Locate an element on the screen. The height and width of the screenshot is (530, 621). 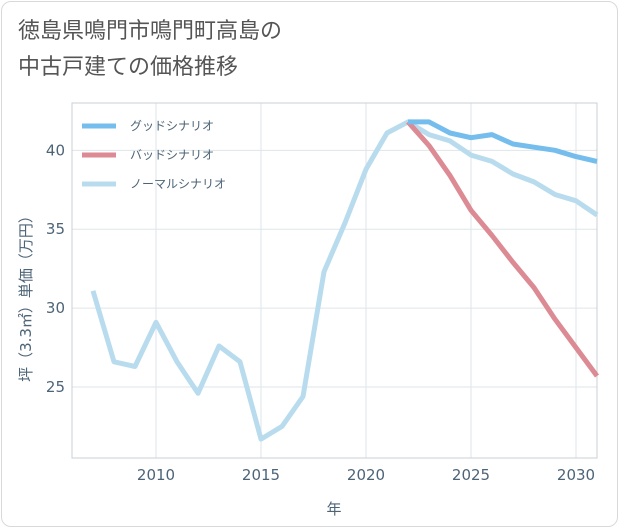
x-tick-label-2015: 2015 is located at coordinates (261, 475).